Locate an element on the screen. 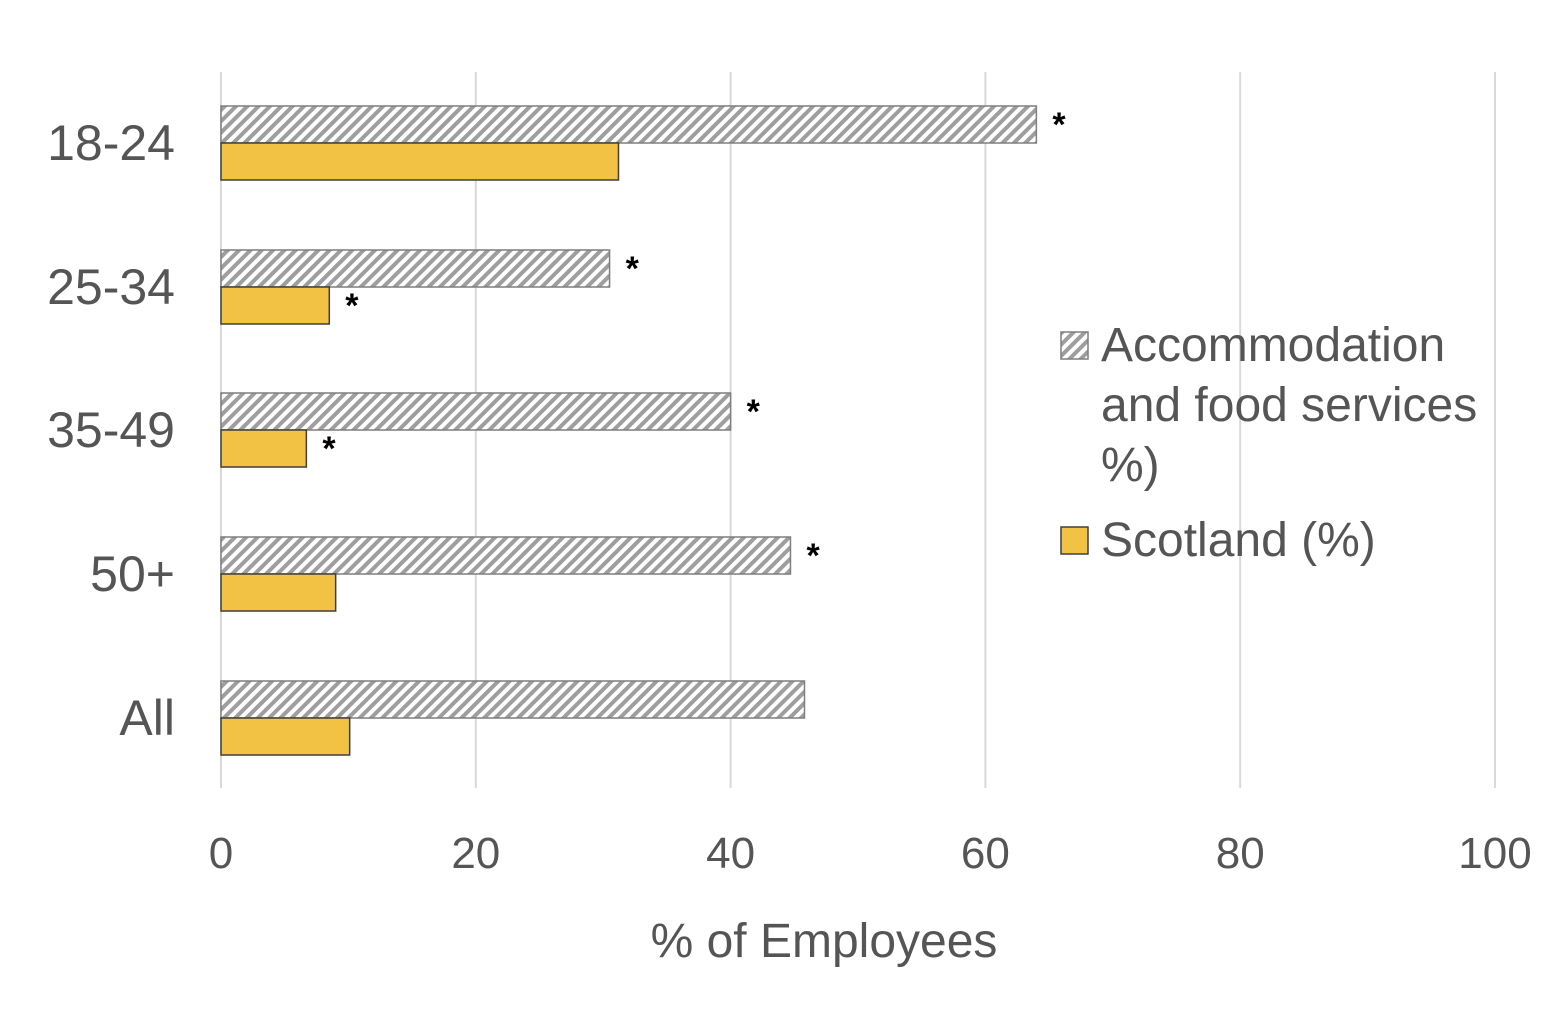 The width and height of the screenshot is (1556, 1024). x-axis-title: % of Employees is located at coordinates (824, 941).